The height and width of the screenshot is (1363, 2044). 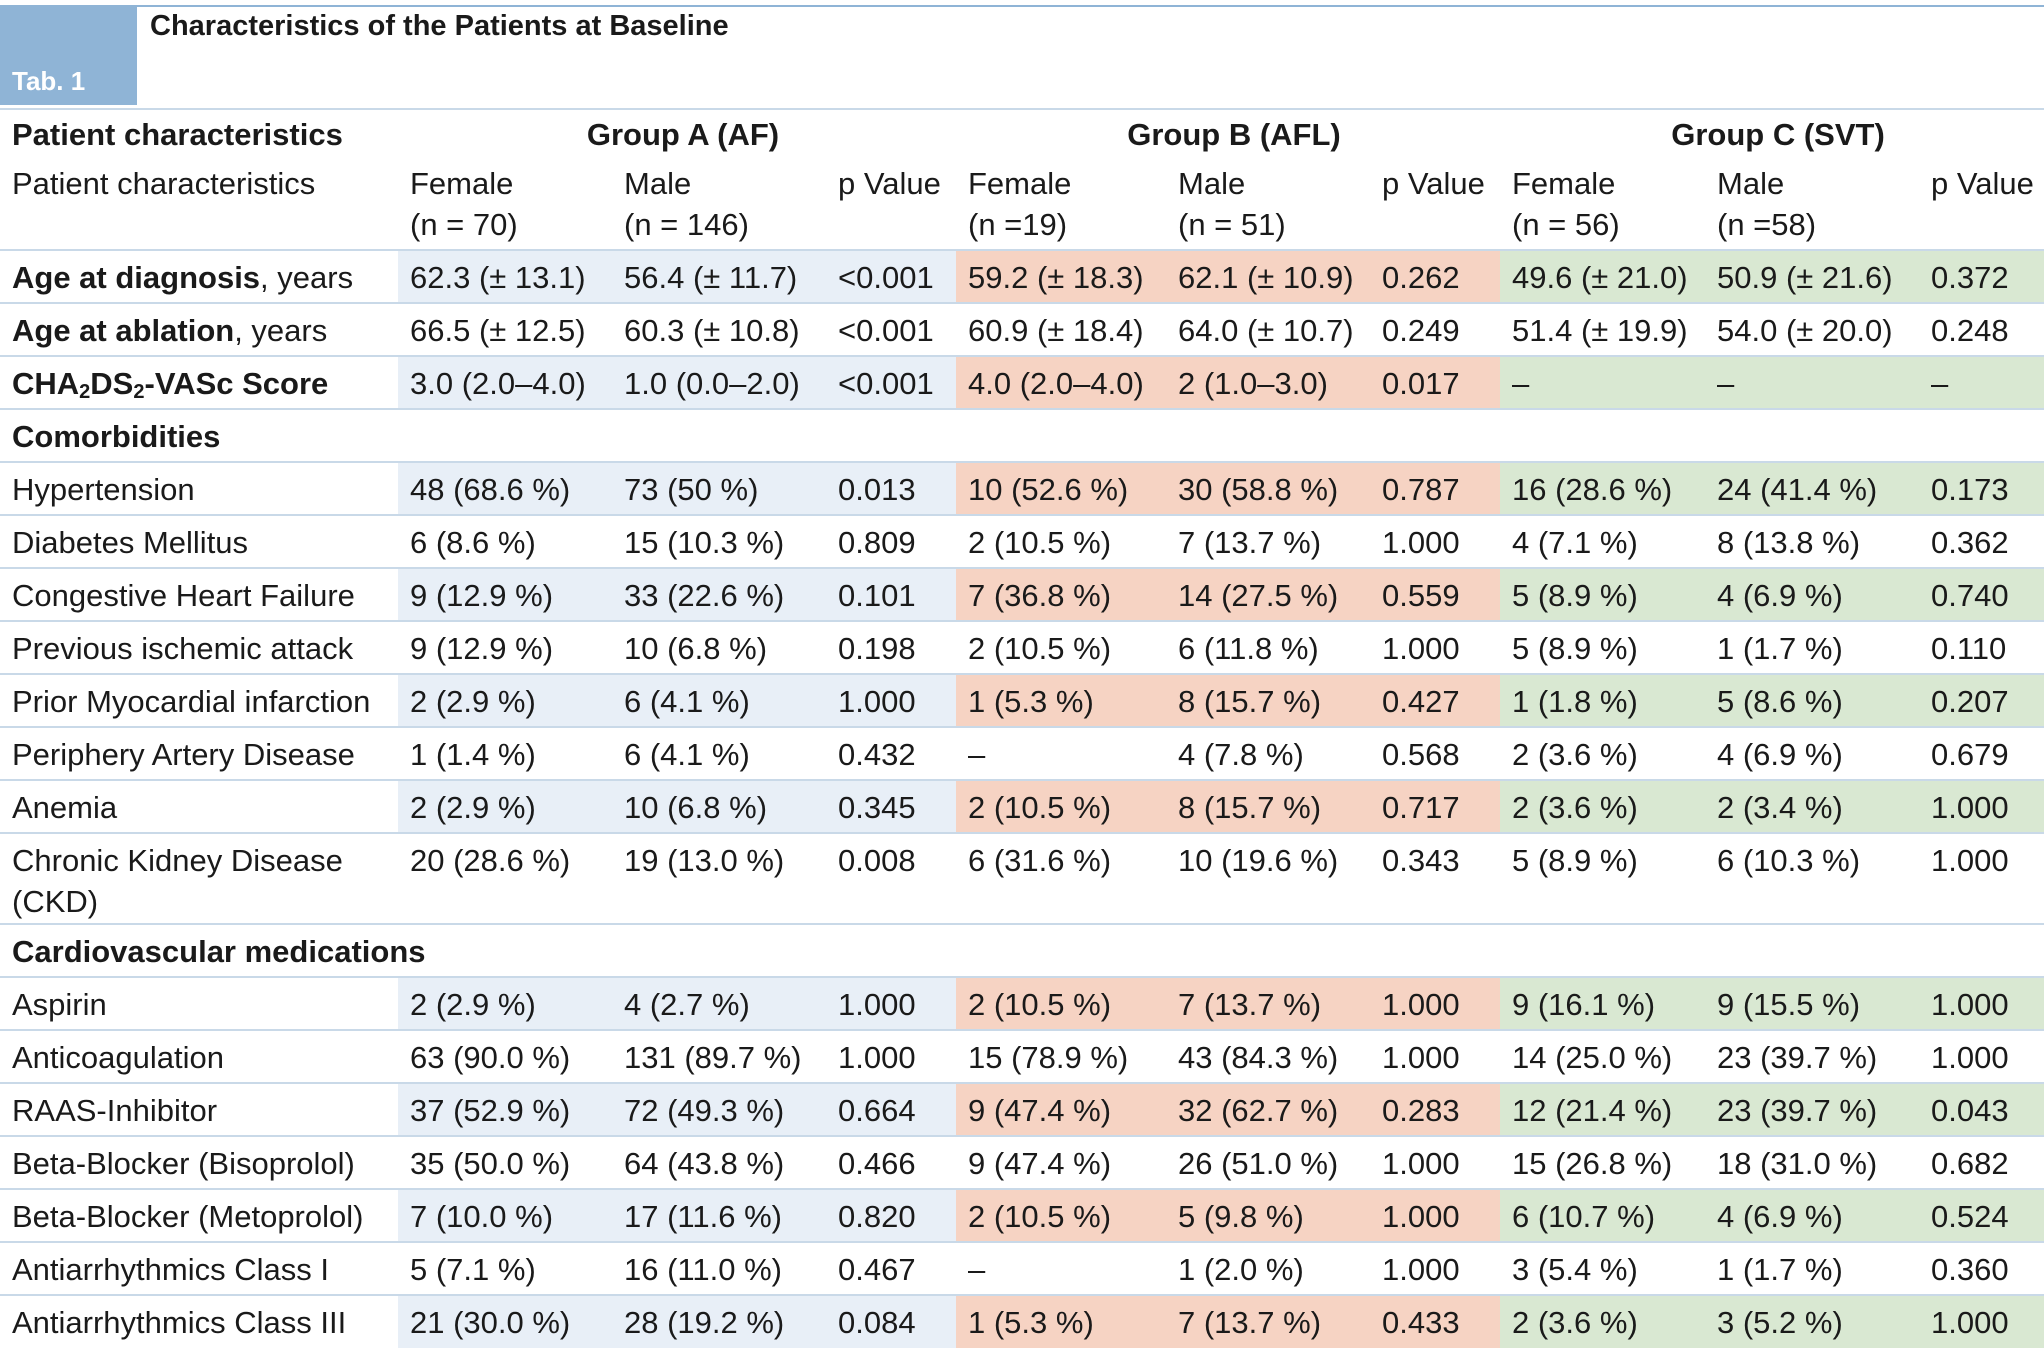 I want to click on table-cell: 51.4 (± 19.9), so click(x=1602, y=329).